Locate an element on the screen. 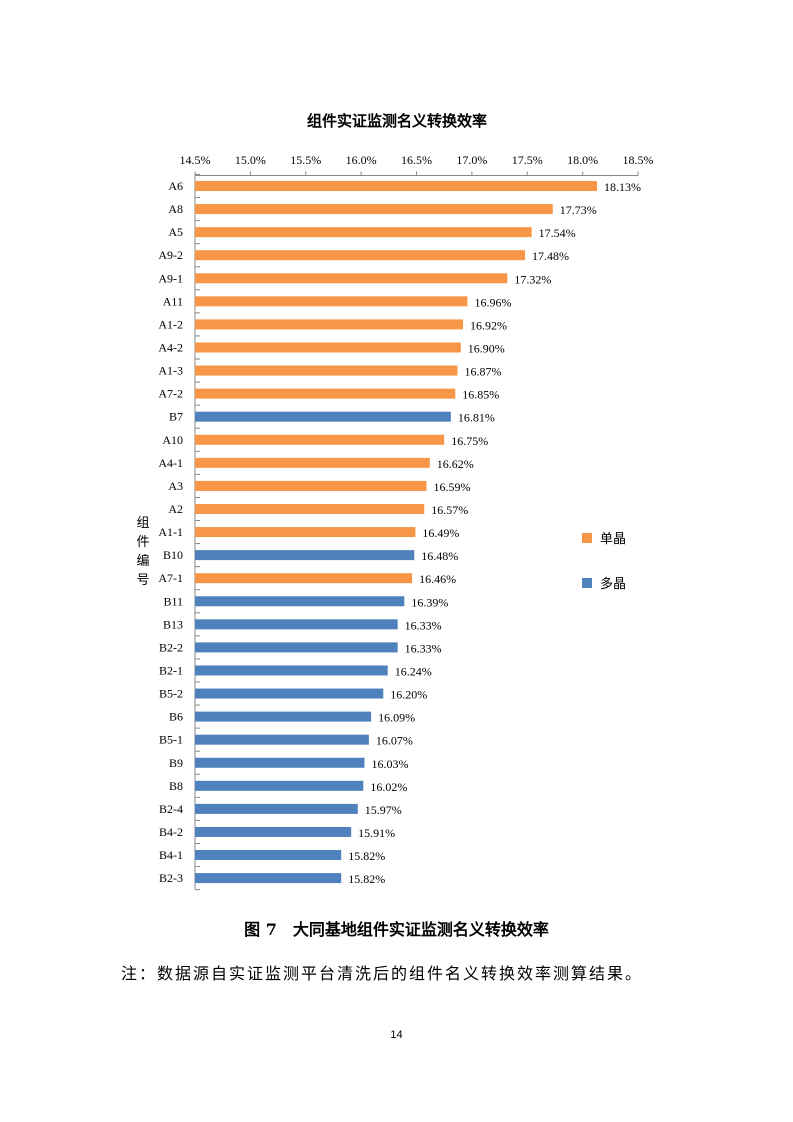  category-label: A11 is located at coordinates (173, 301).